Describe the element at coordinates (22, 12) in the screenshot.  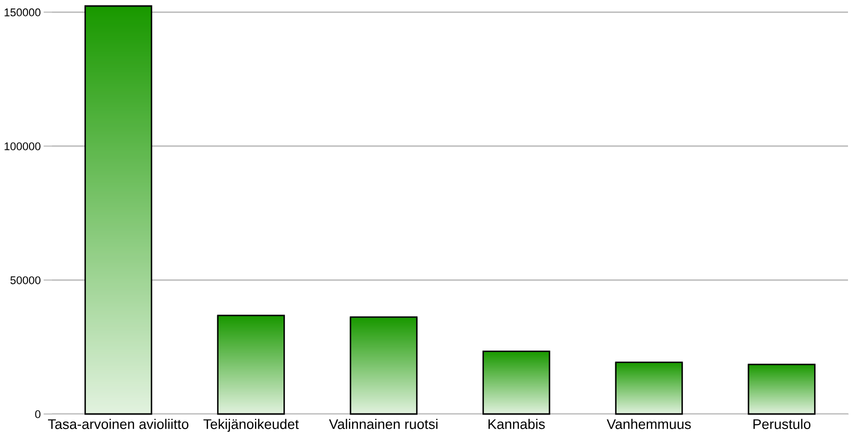
I see `y-tick-label: 150000` at that location.